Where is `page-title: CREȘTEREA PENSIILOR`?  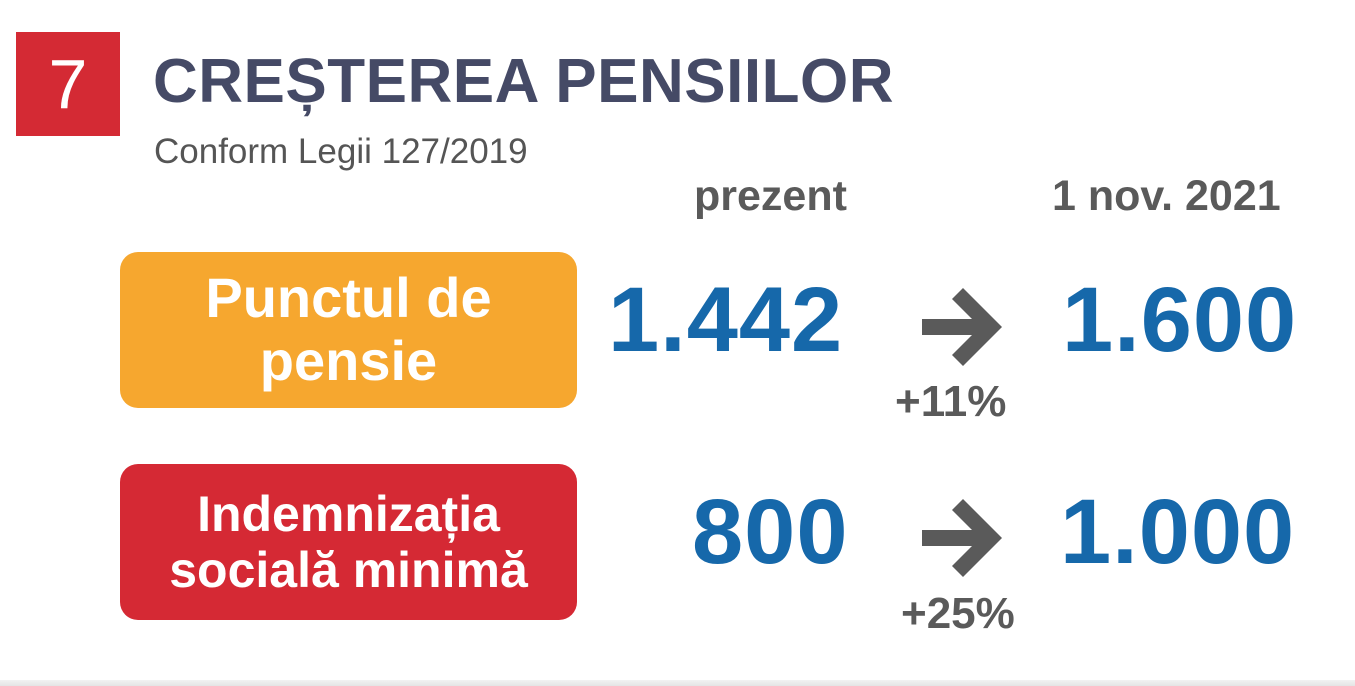 page-title: CREȘTEREA PENSIILOR is located at coordinates (523, 81).